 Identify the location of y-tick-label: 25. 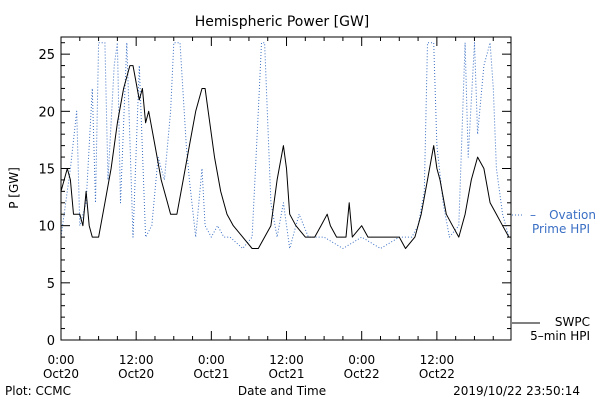
(46, 55).